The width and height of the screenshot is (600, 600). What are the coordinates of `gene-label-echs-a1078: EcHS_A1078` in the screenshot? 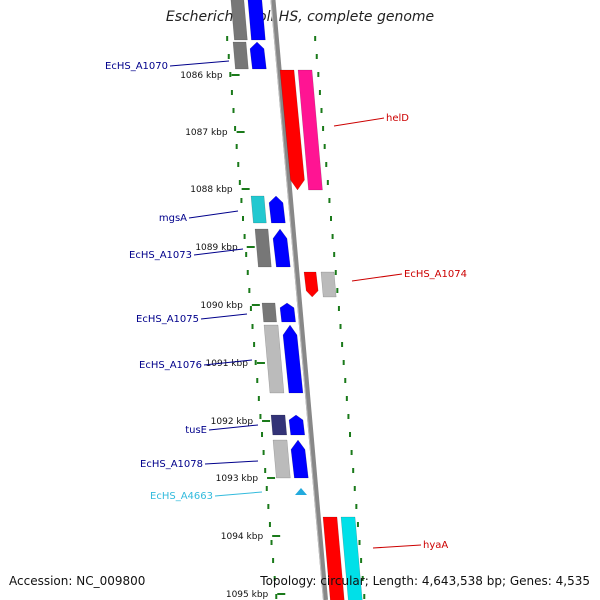 It's located at (171, 464).